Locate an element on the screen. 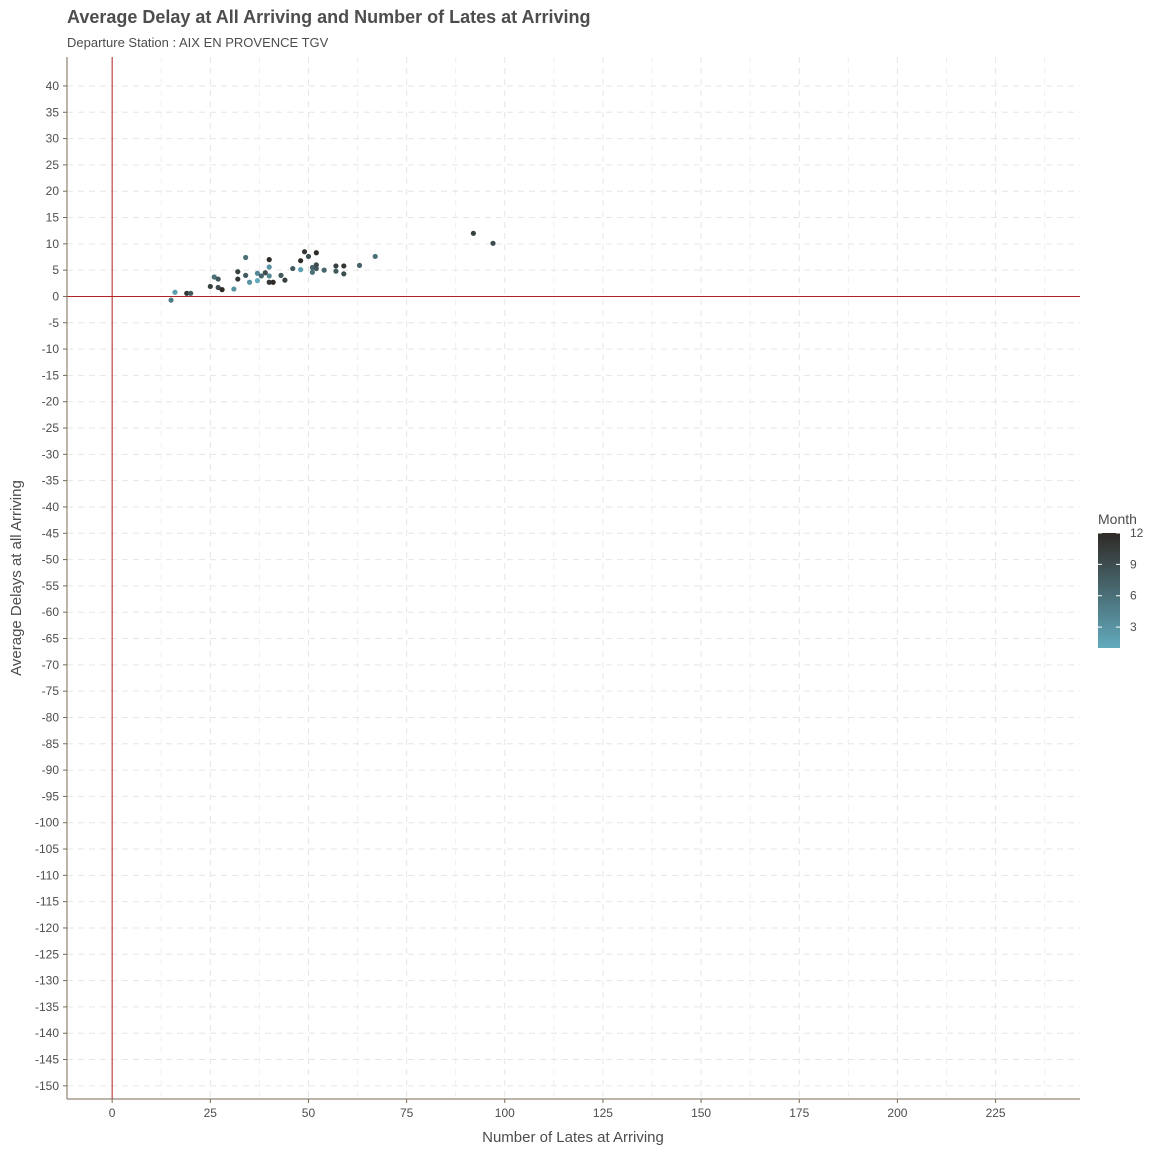 The image size is (1152, 1152). y-tick-label: -30 is located at coordinates (51, 454).